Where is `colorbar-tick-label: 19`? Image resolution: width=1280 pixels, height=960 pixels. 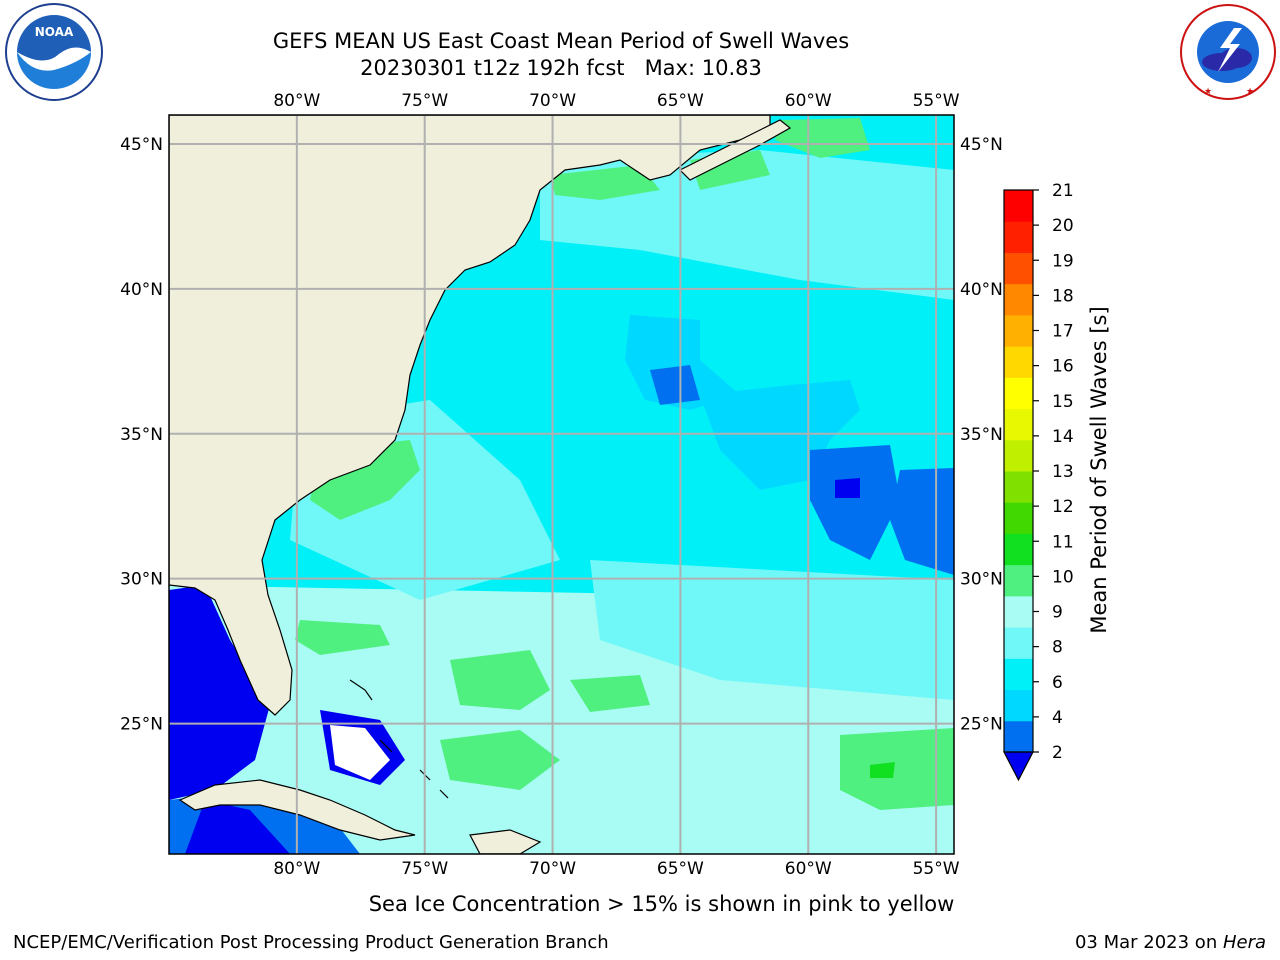 colorbar-tick-label: 19 is located at coordinates (1063, 261).